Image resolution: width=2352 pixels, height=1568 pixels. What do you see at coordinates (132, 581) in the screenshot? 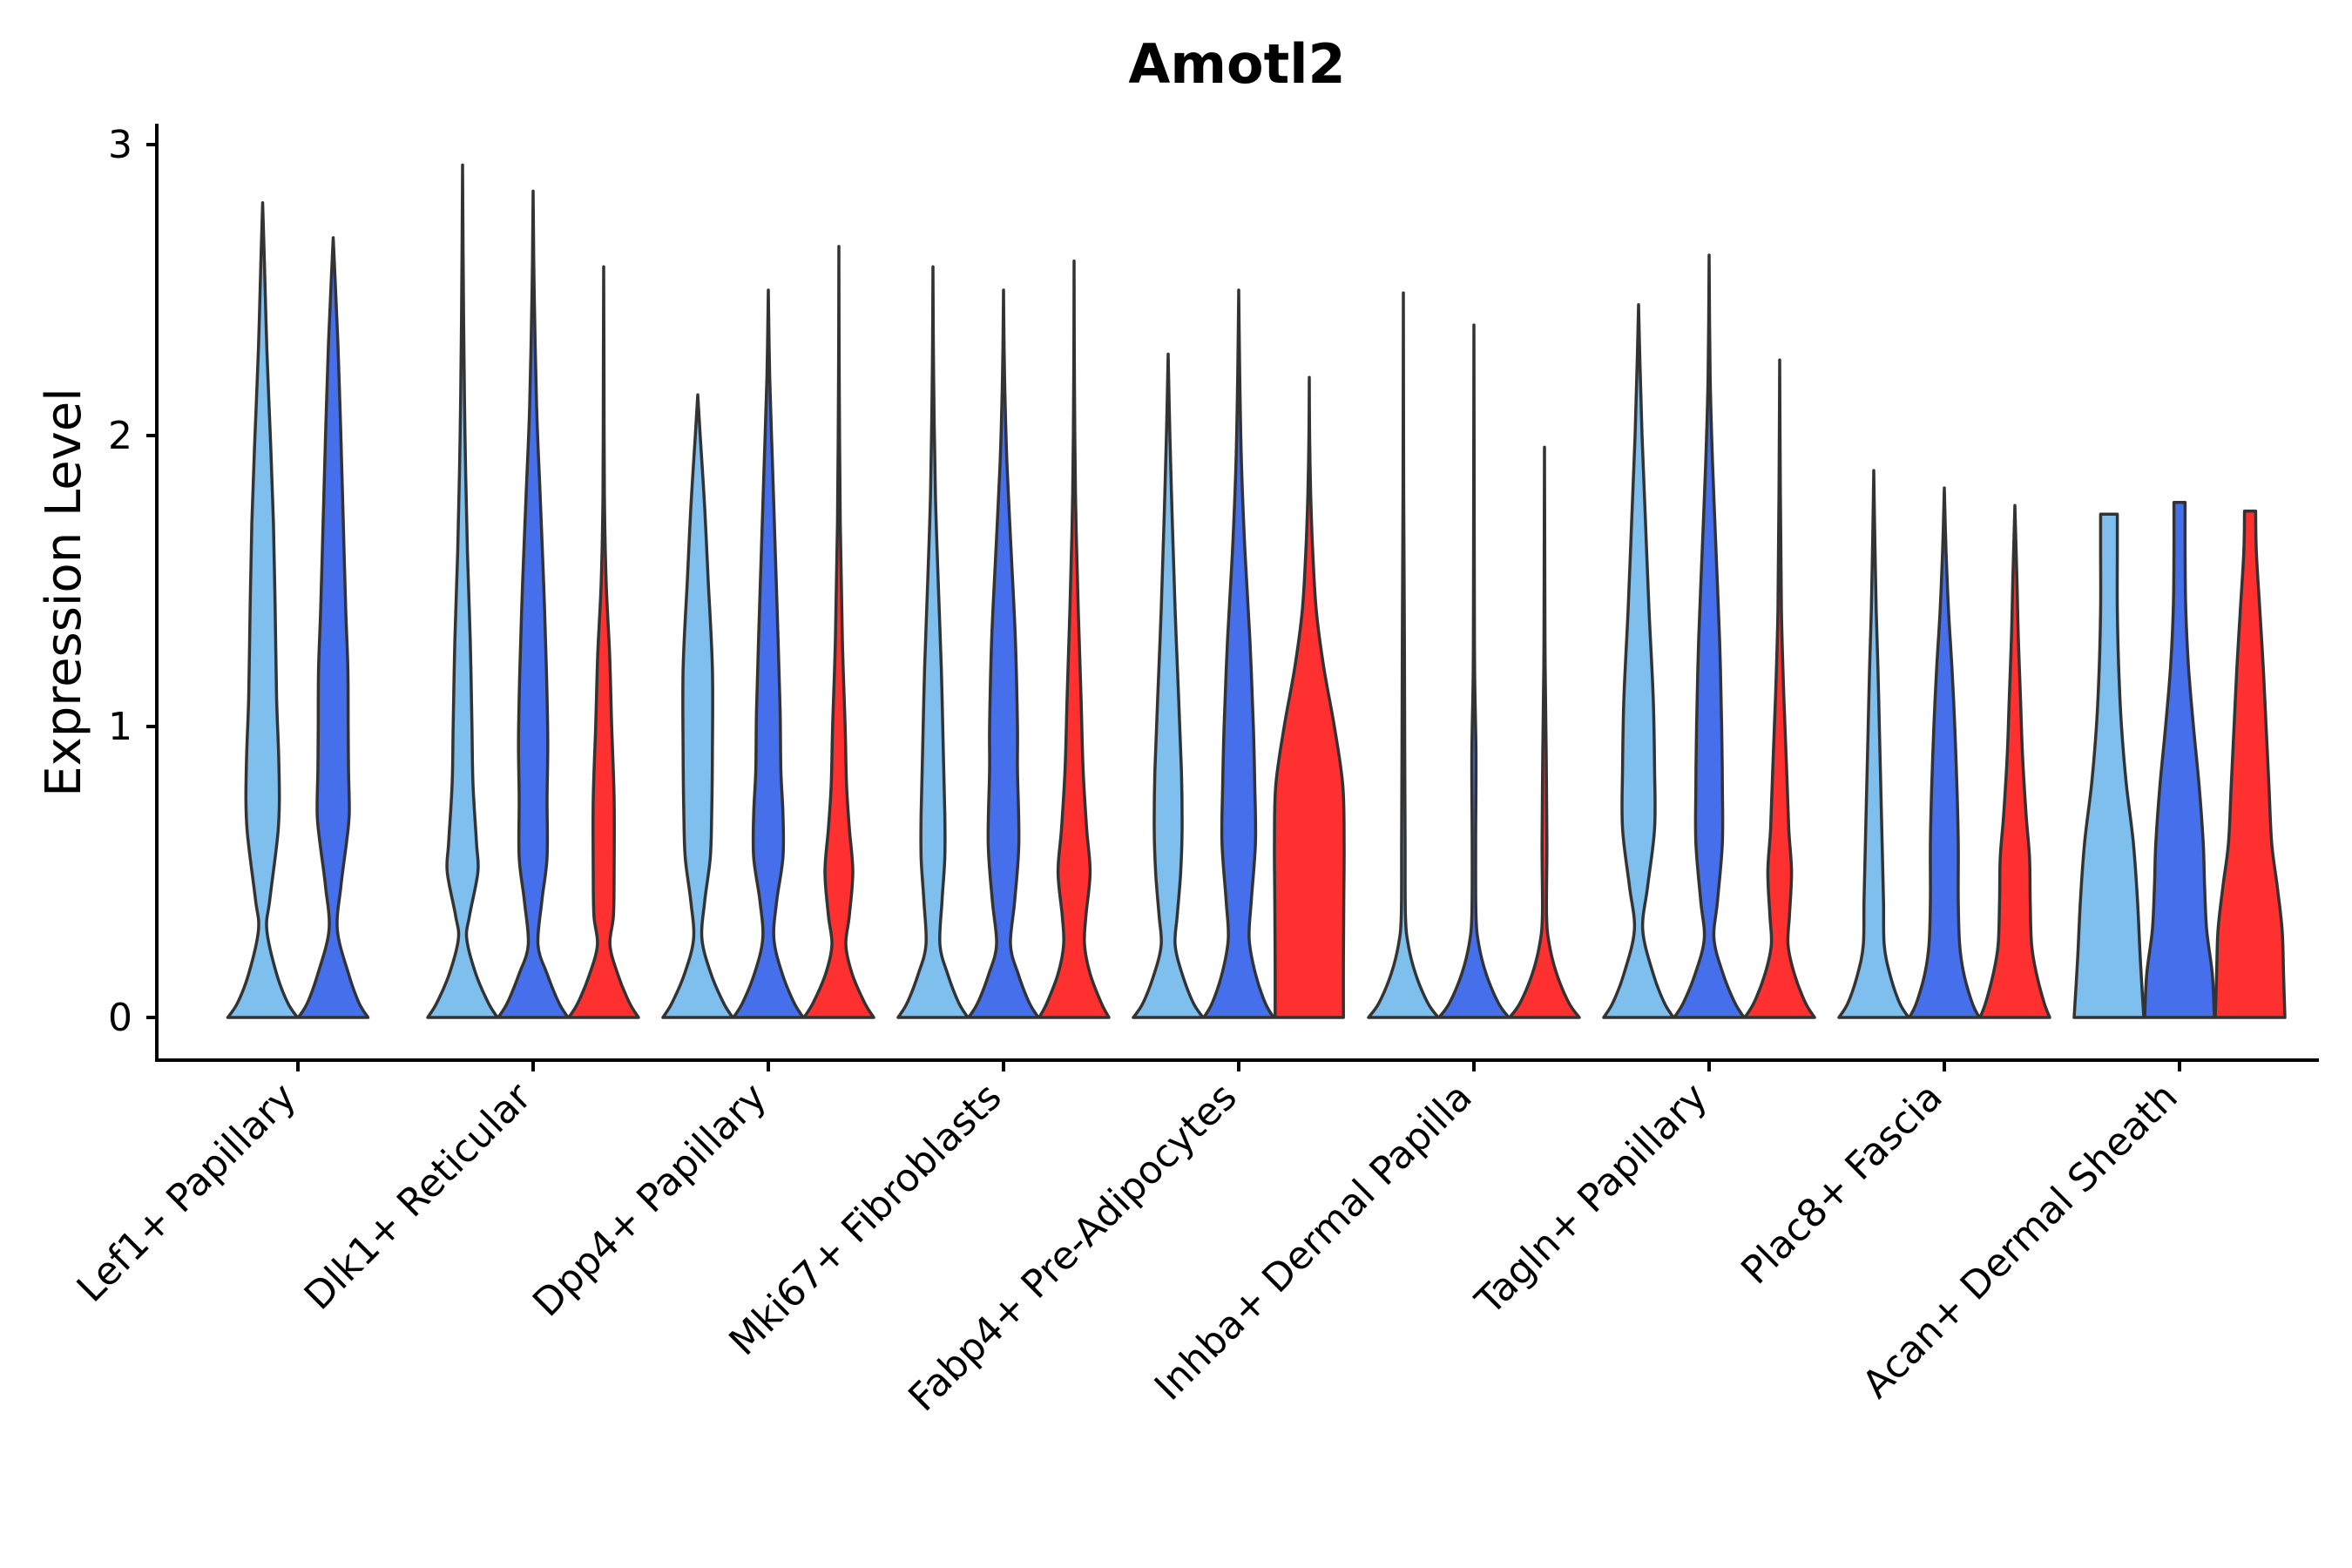
I see `y-ticks: 0 1 2 3` at bounding box center [132, 581].